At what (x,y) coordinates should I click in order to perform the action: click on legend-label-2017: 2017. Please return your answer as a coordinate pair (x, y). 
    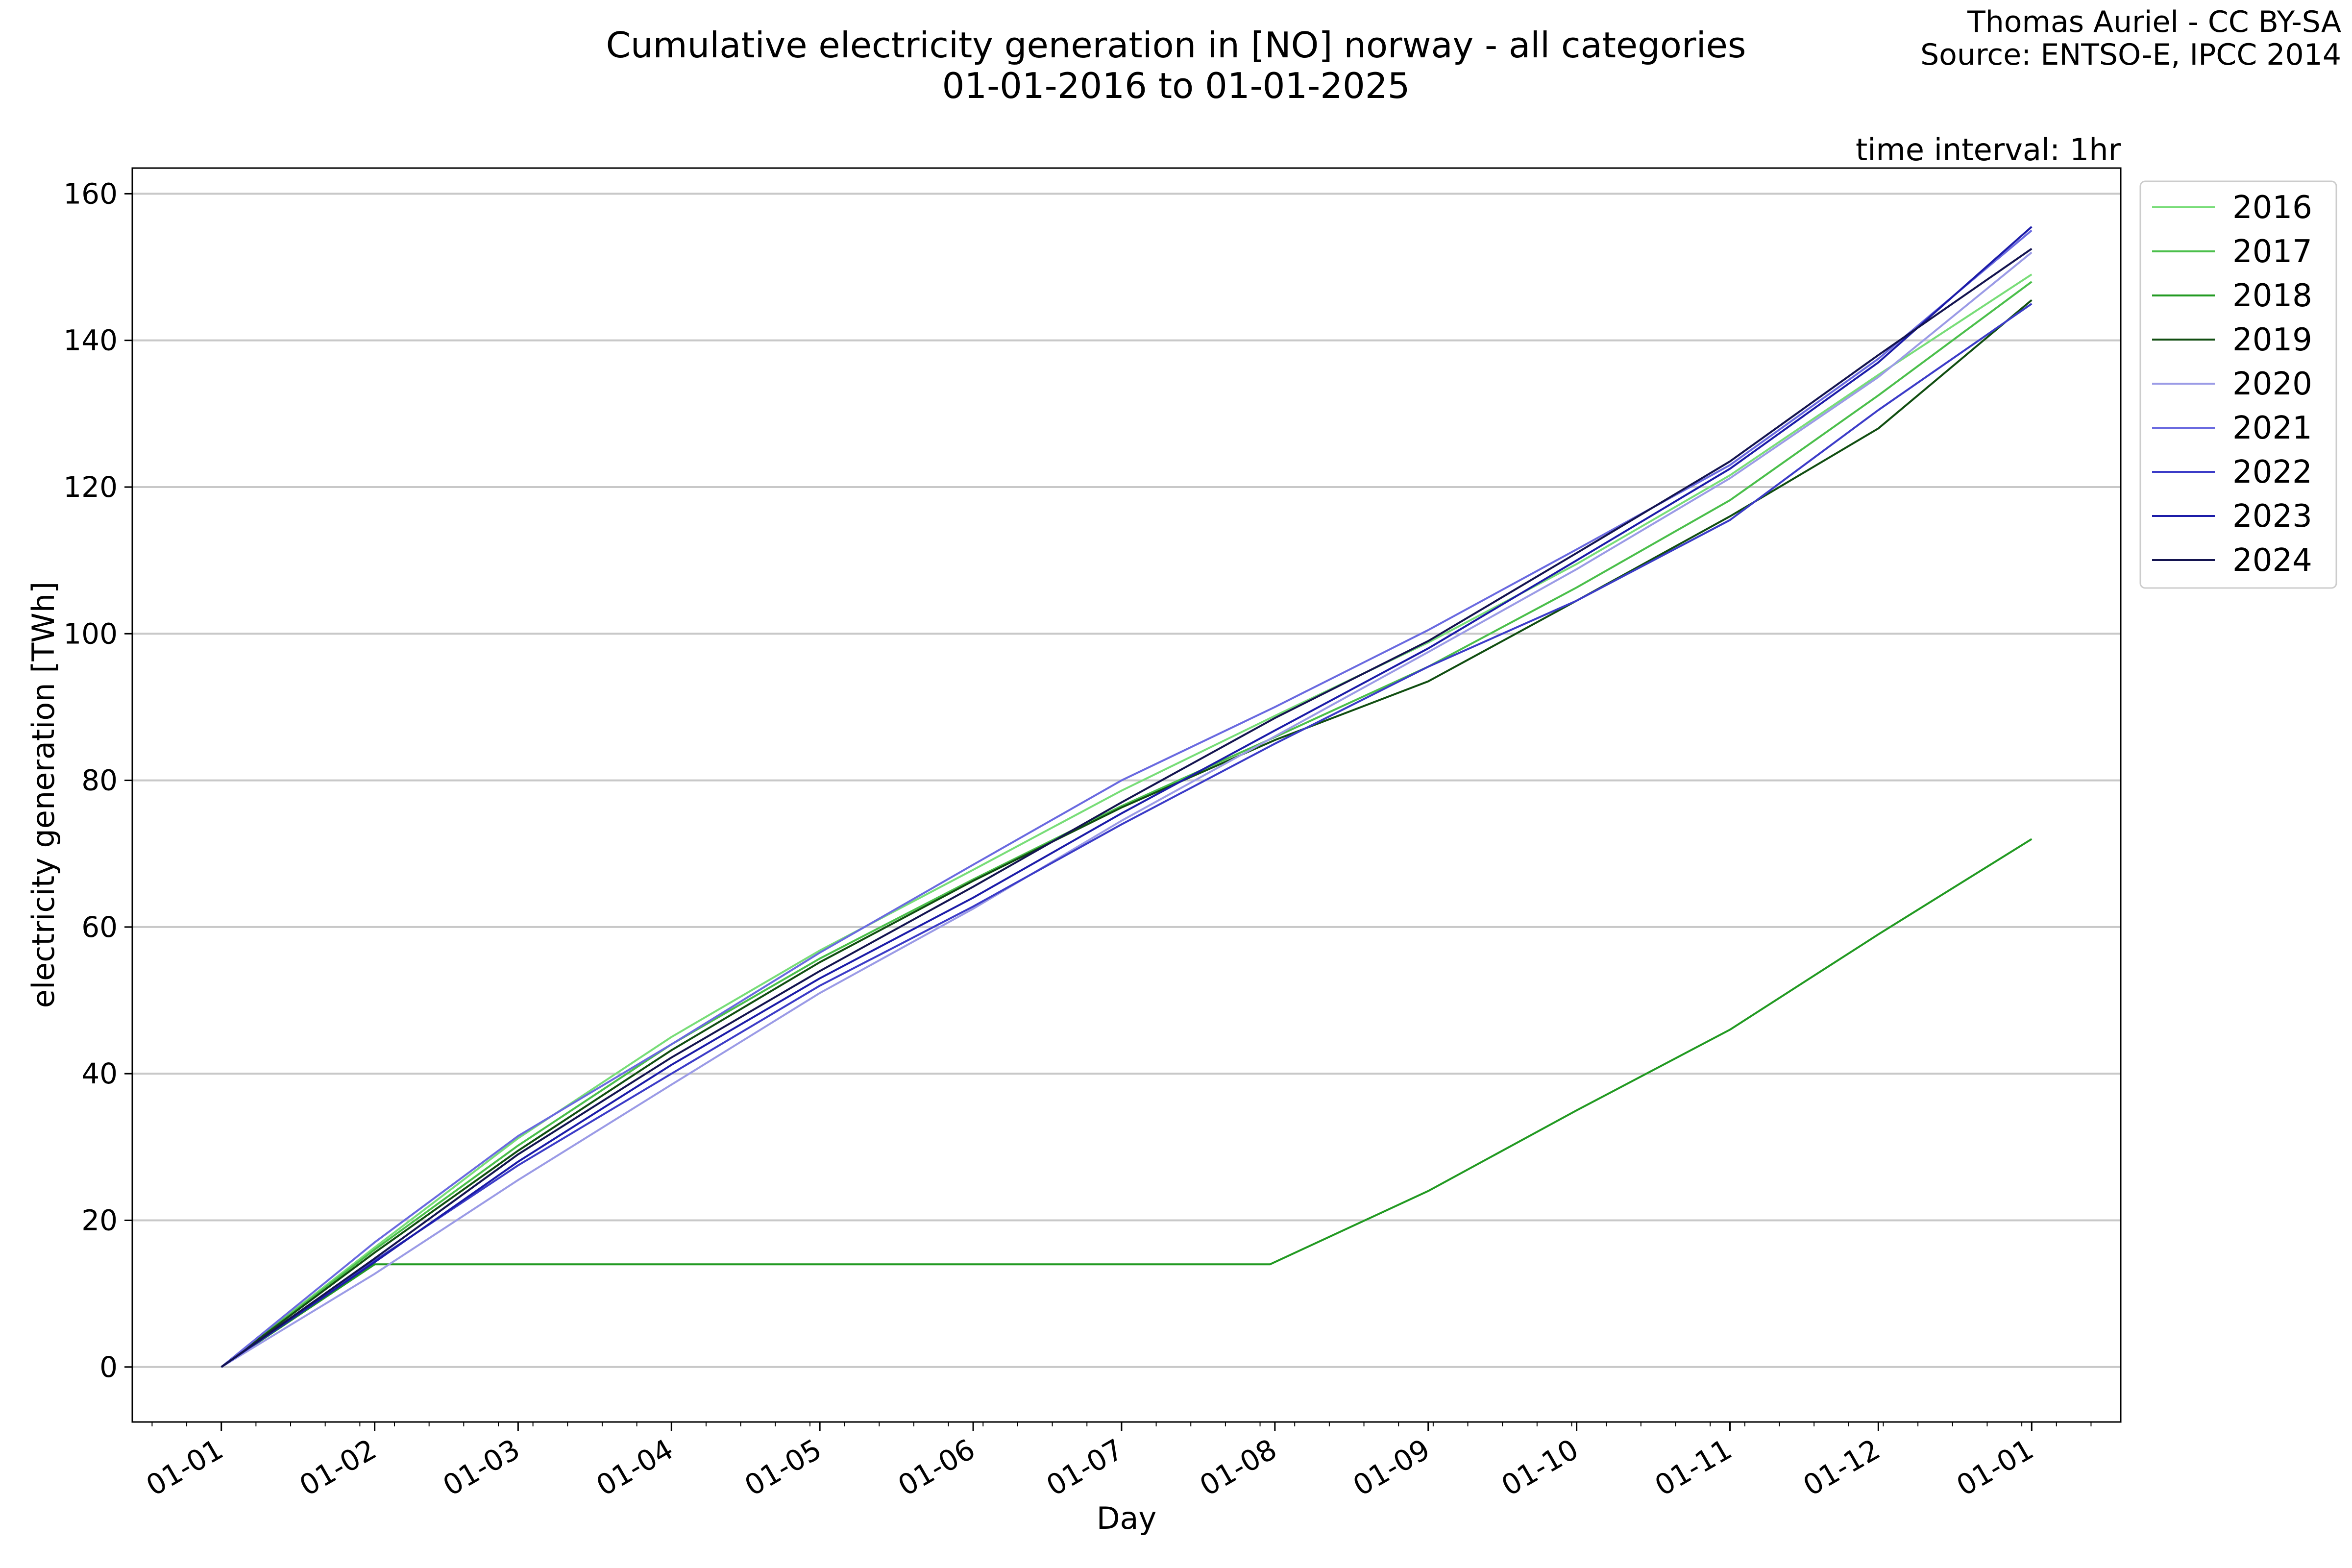
    Looking at the image, I should click on (2272, 252).